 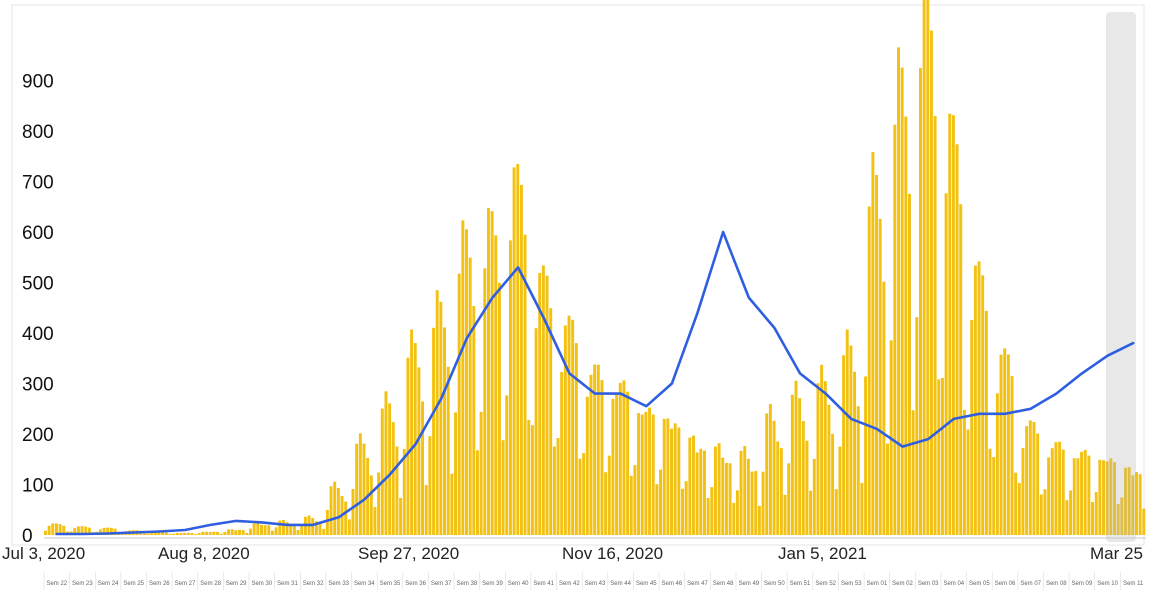 I want to click on week-label: Sem 28, so click(x=210, y=584).